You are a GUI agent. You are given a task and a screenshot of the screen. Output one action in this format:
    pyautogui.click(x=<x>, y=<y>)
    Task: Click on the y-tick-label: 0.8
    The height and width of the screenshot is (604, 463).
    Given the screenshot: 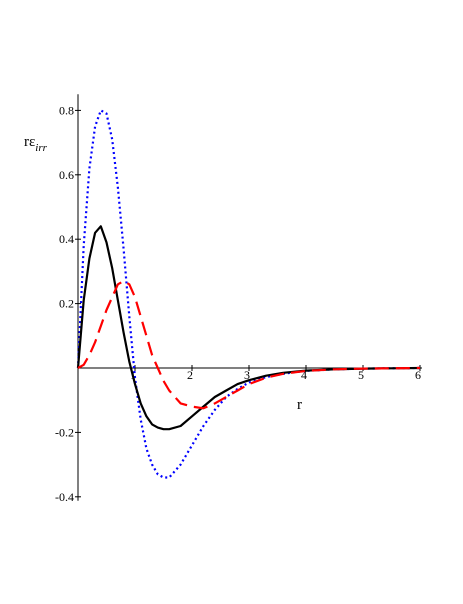 What is the action you would take?
    pyautogui.click(x=66, y=110)
    